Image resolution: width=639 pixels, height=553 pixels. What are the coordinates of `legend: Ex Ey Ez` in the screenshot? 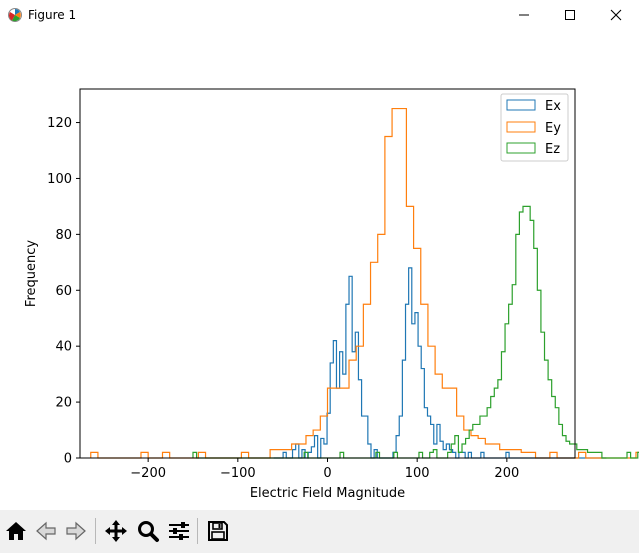 It's located at (534, 127).